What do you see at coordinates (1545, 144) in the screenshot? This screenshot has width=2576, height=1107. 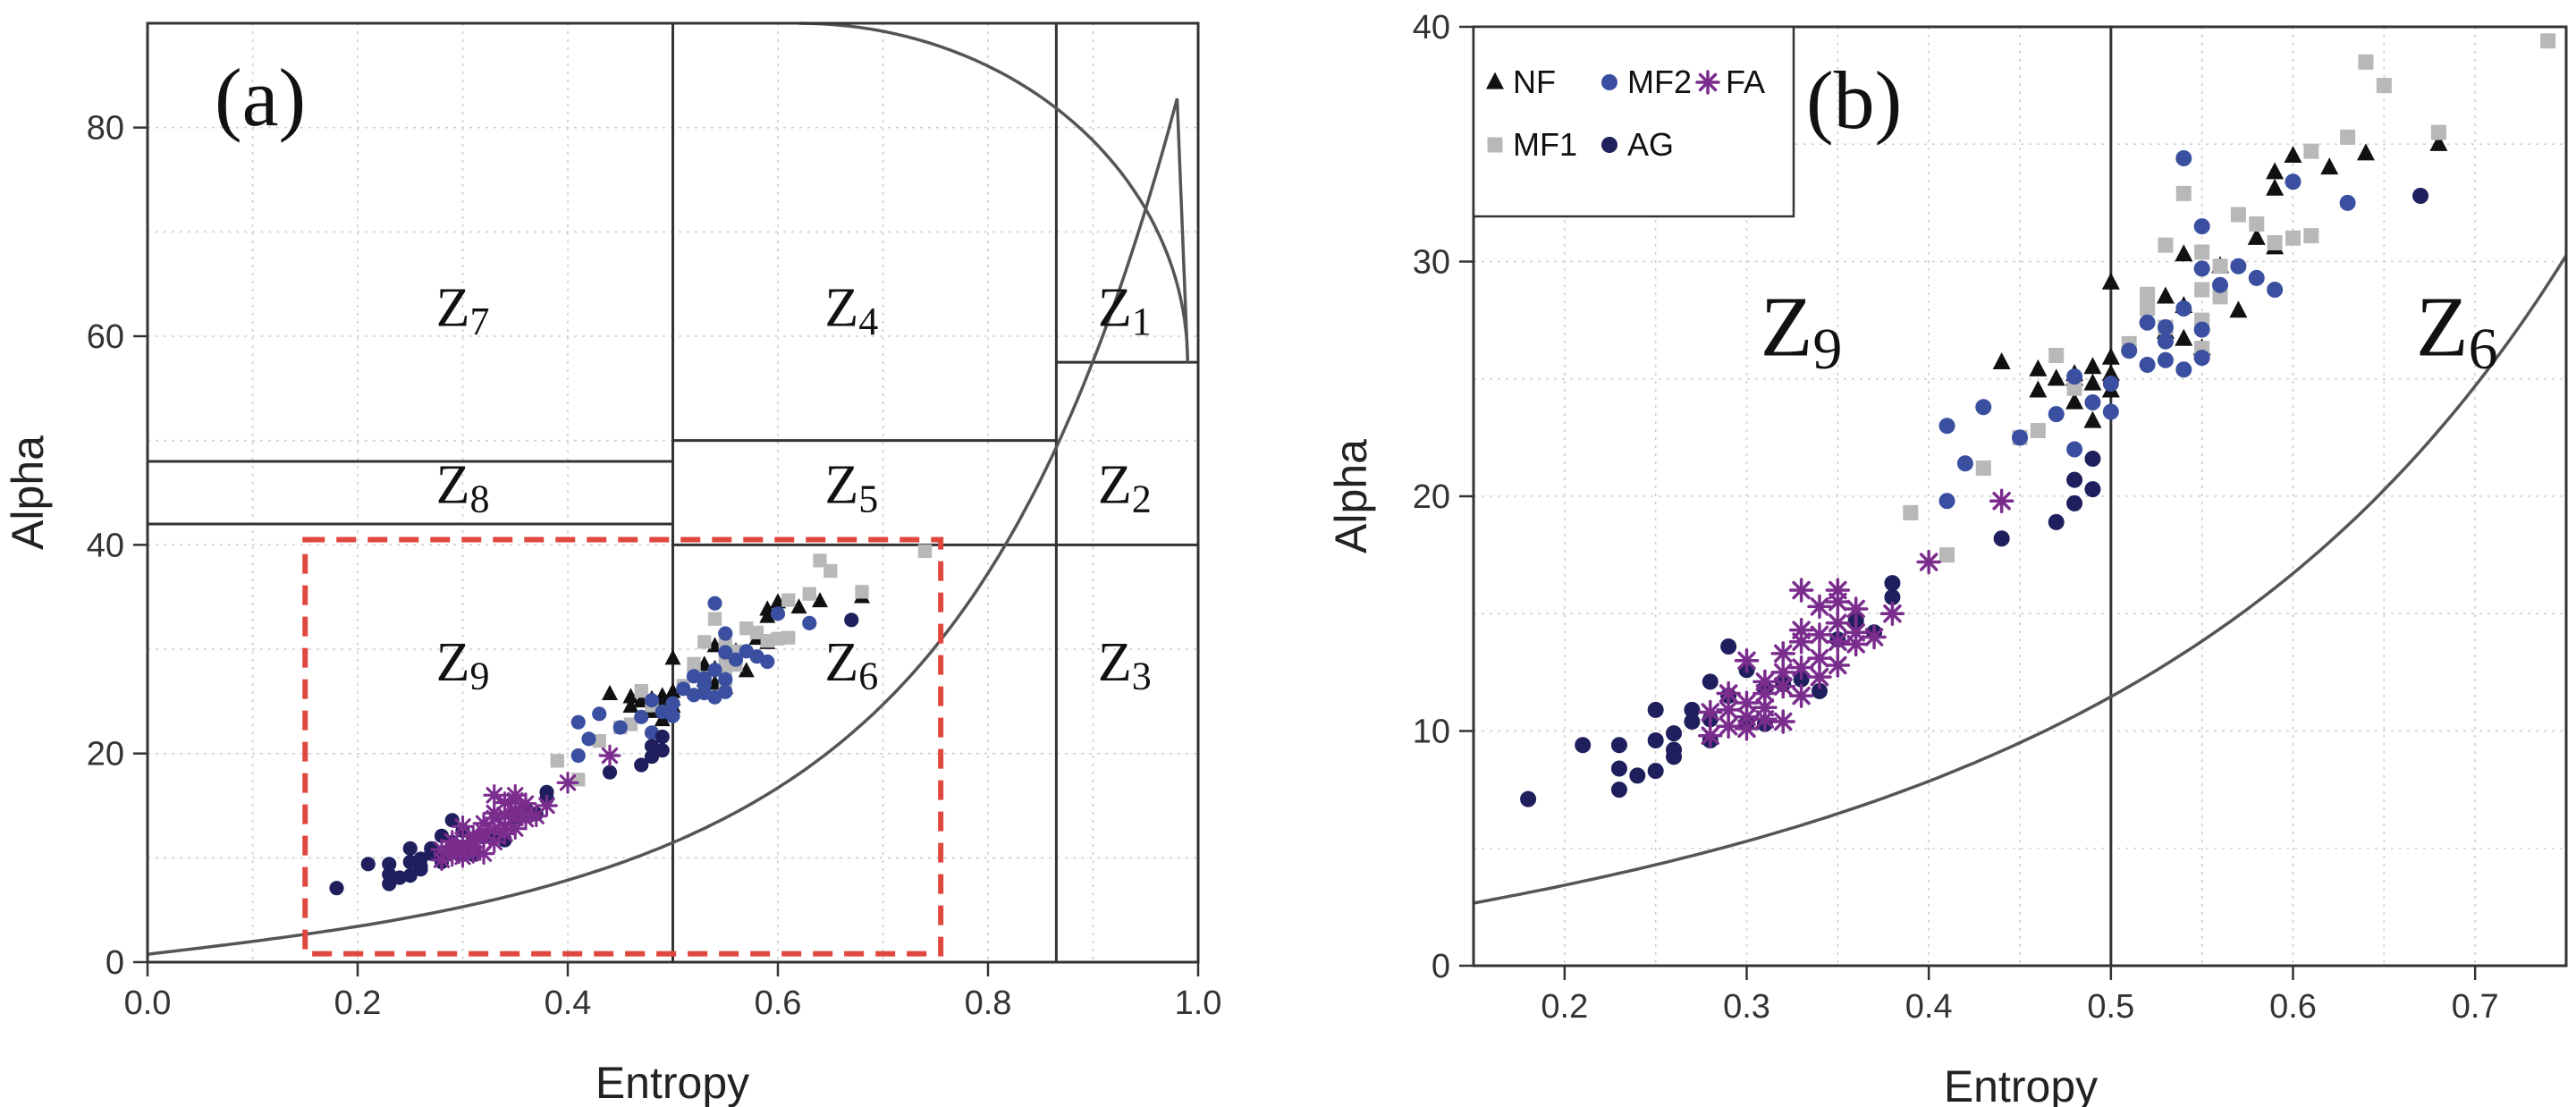 I see `legend-label-mf1: MF1` at bounding box center [1545, 144].